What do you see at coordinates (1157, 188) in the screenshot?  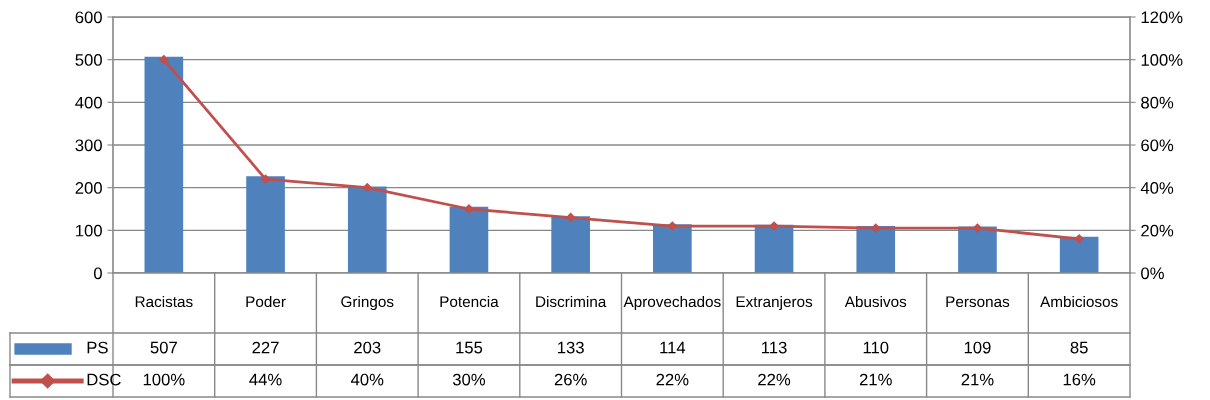 I see `y2-tick-label: 40%` at bounding box center [1157, 188].